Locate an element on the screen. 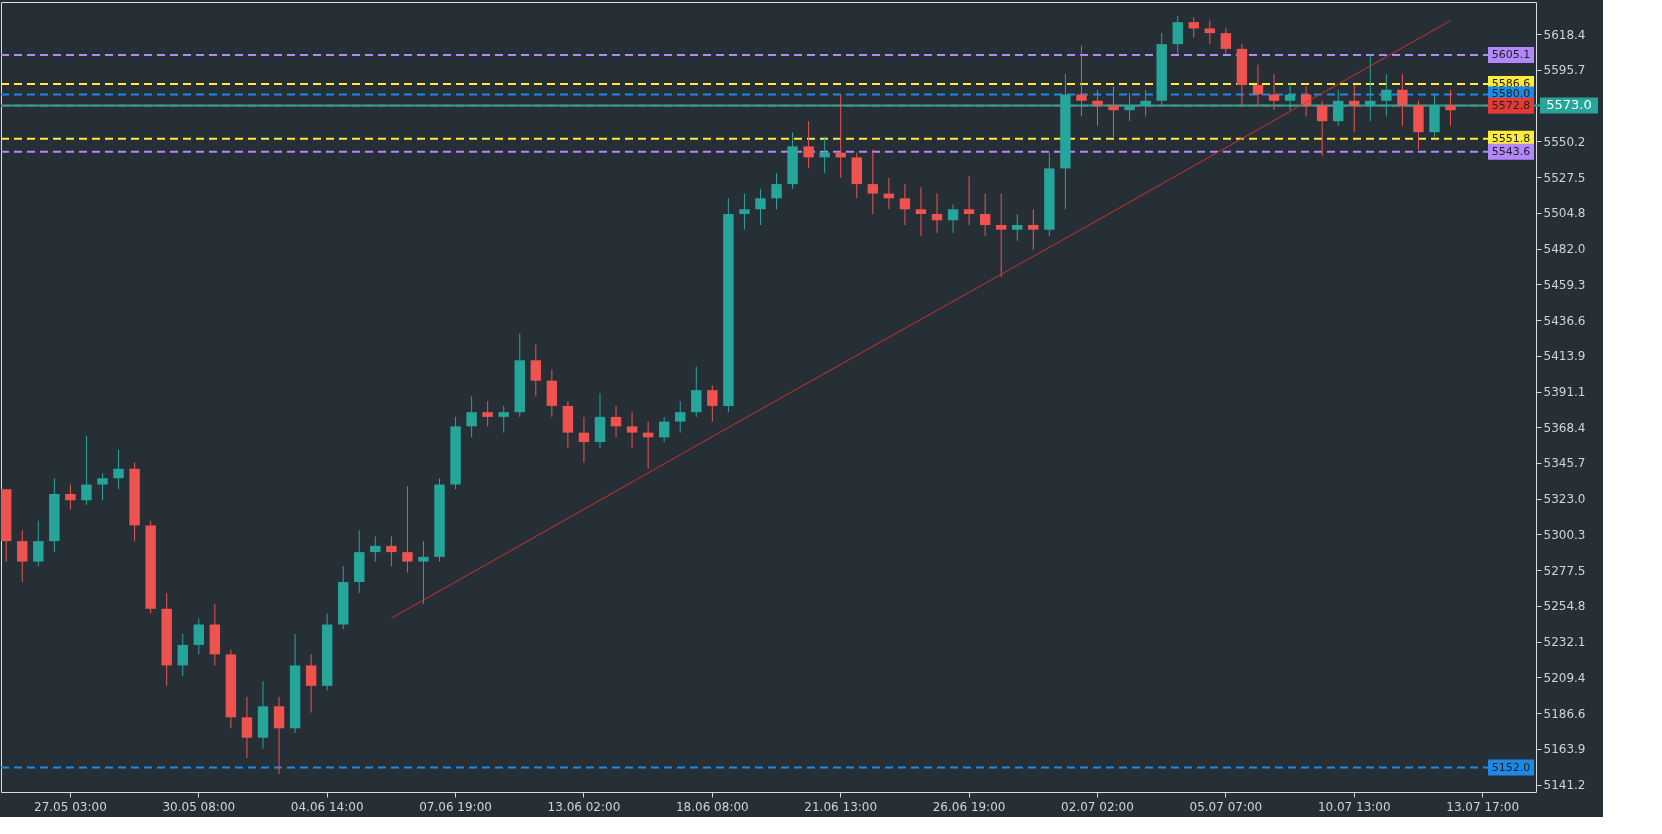 This screenshot has height=834, width=1662. x-tick-label: 18.06 08:00 is located at coordinates (712, 806).